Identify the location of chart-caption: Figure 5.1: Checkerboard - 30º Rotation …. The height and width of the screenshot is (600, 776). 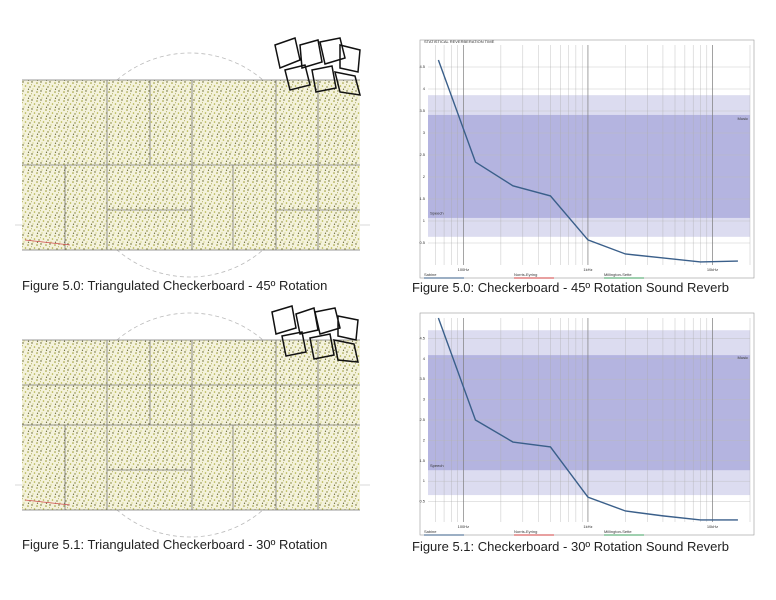
(570, 546).